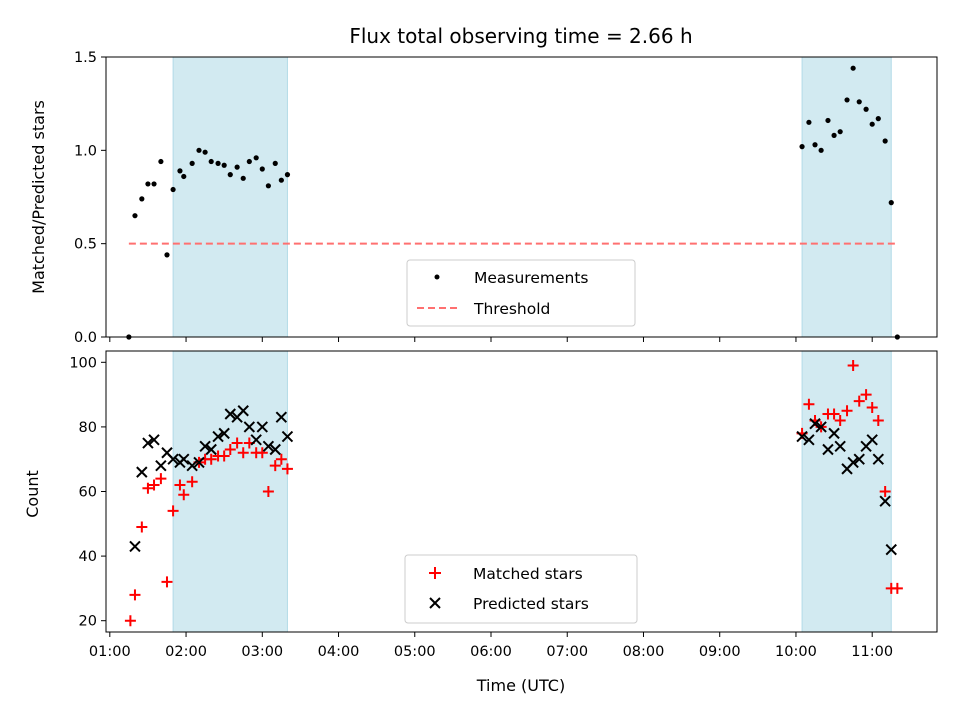  Describe the element at coordinates (85, 58) in the screenshot. I see `top-y-tick-label: 1.5` at that location.